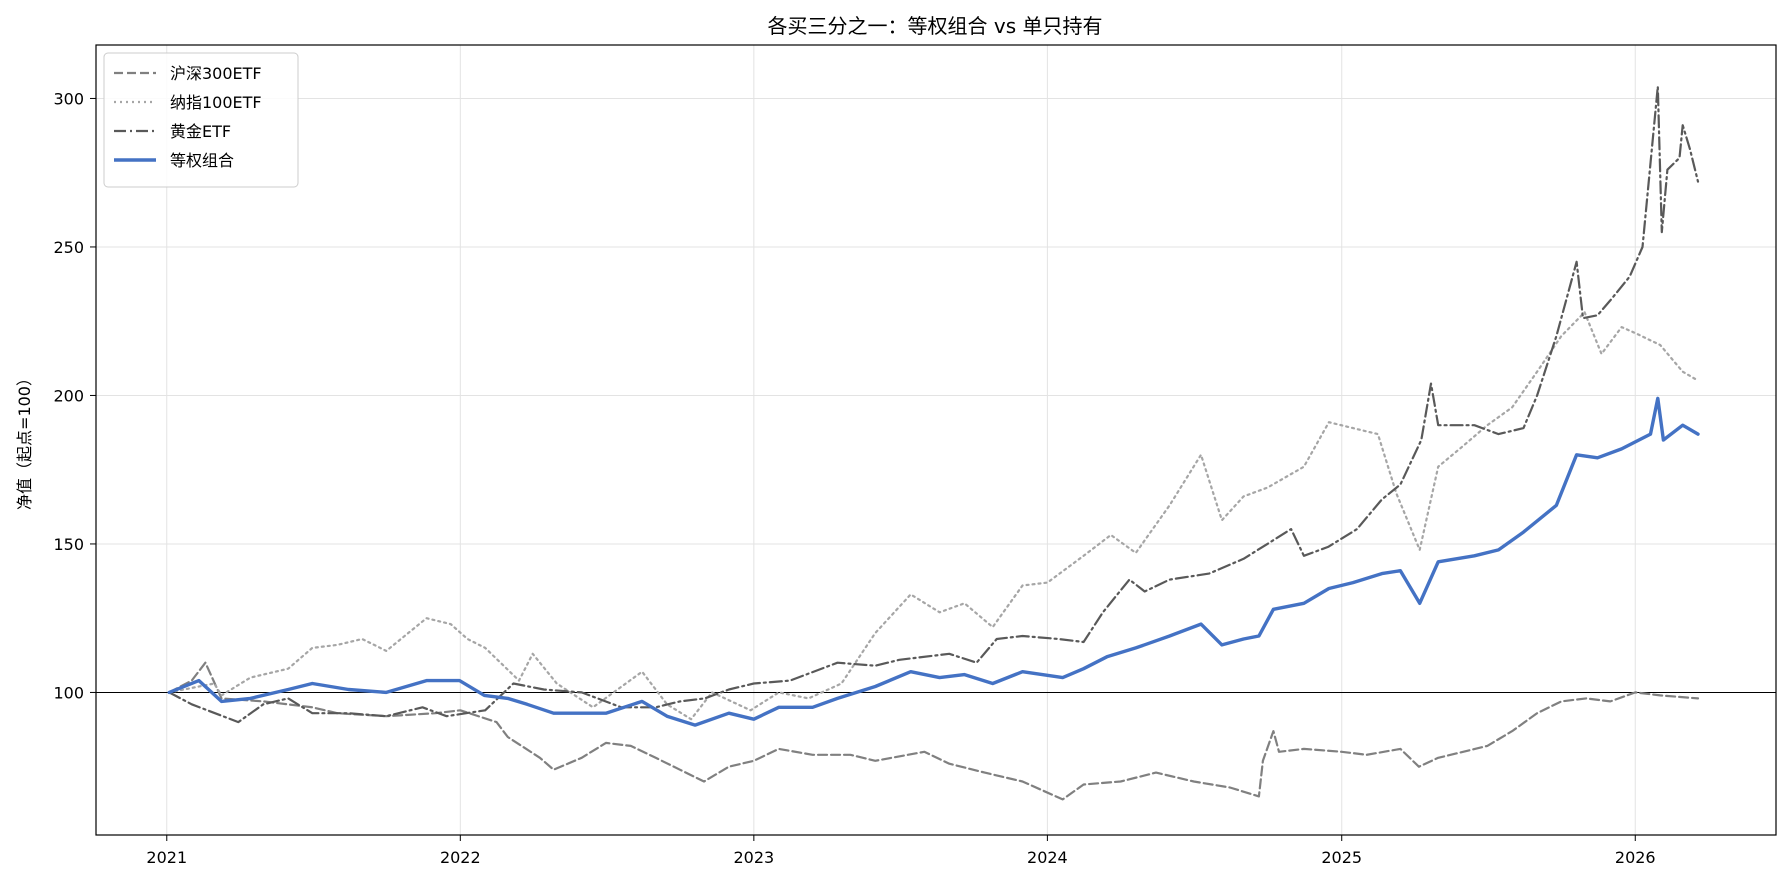 The width and height of the screenshot is (1784, 881). What do you see at coordinates (1047, 857) in the screenshot?
I see `x-tick-label-2024: 2024` at bounding box center [1047, 857].